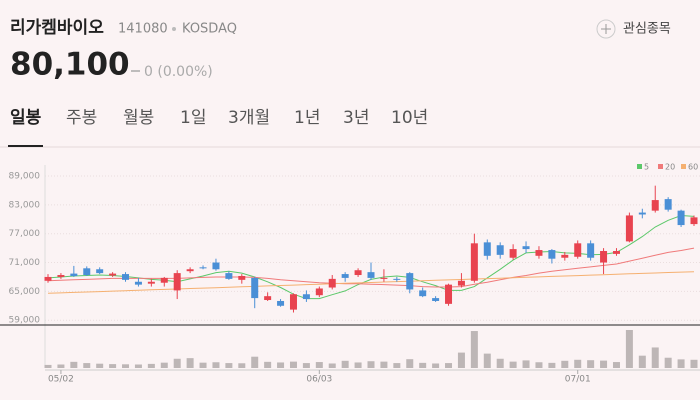  Describe the element at coordinates (249, 118) in the screenshot. I see `tab: 3개월` at that location.